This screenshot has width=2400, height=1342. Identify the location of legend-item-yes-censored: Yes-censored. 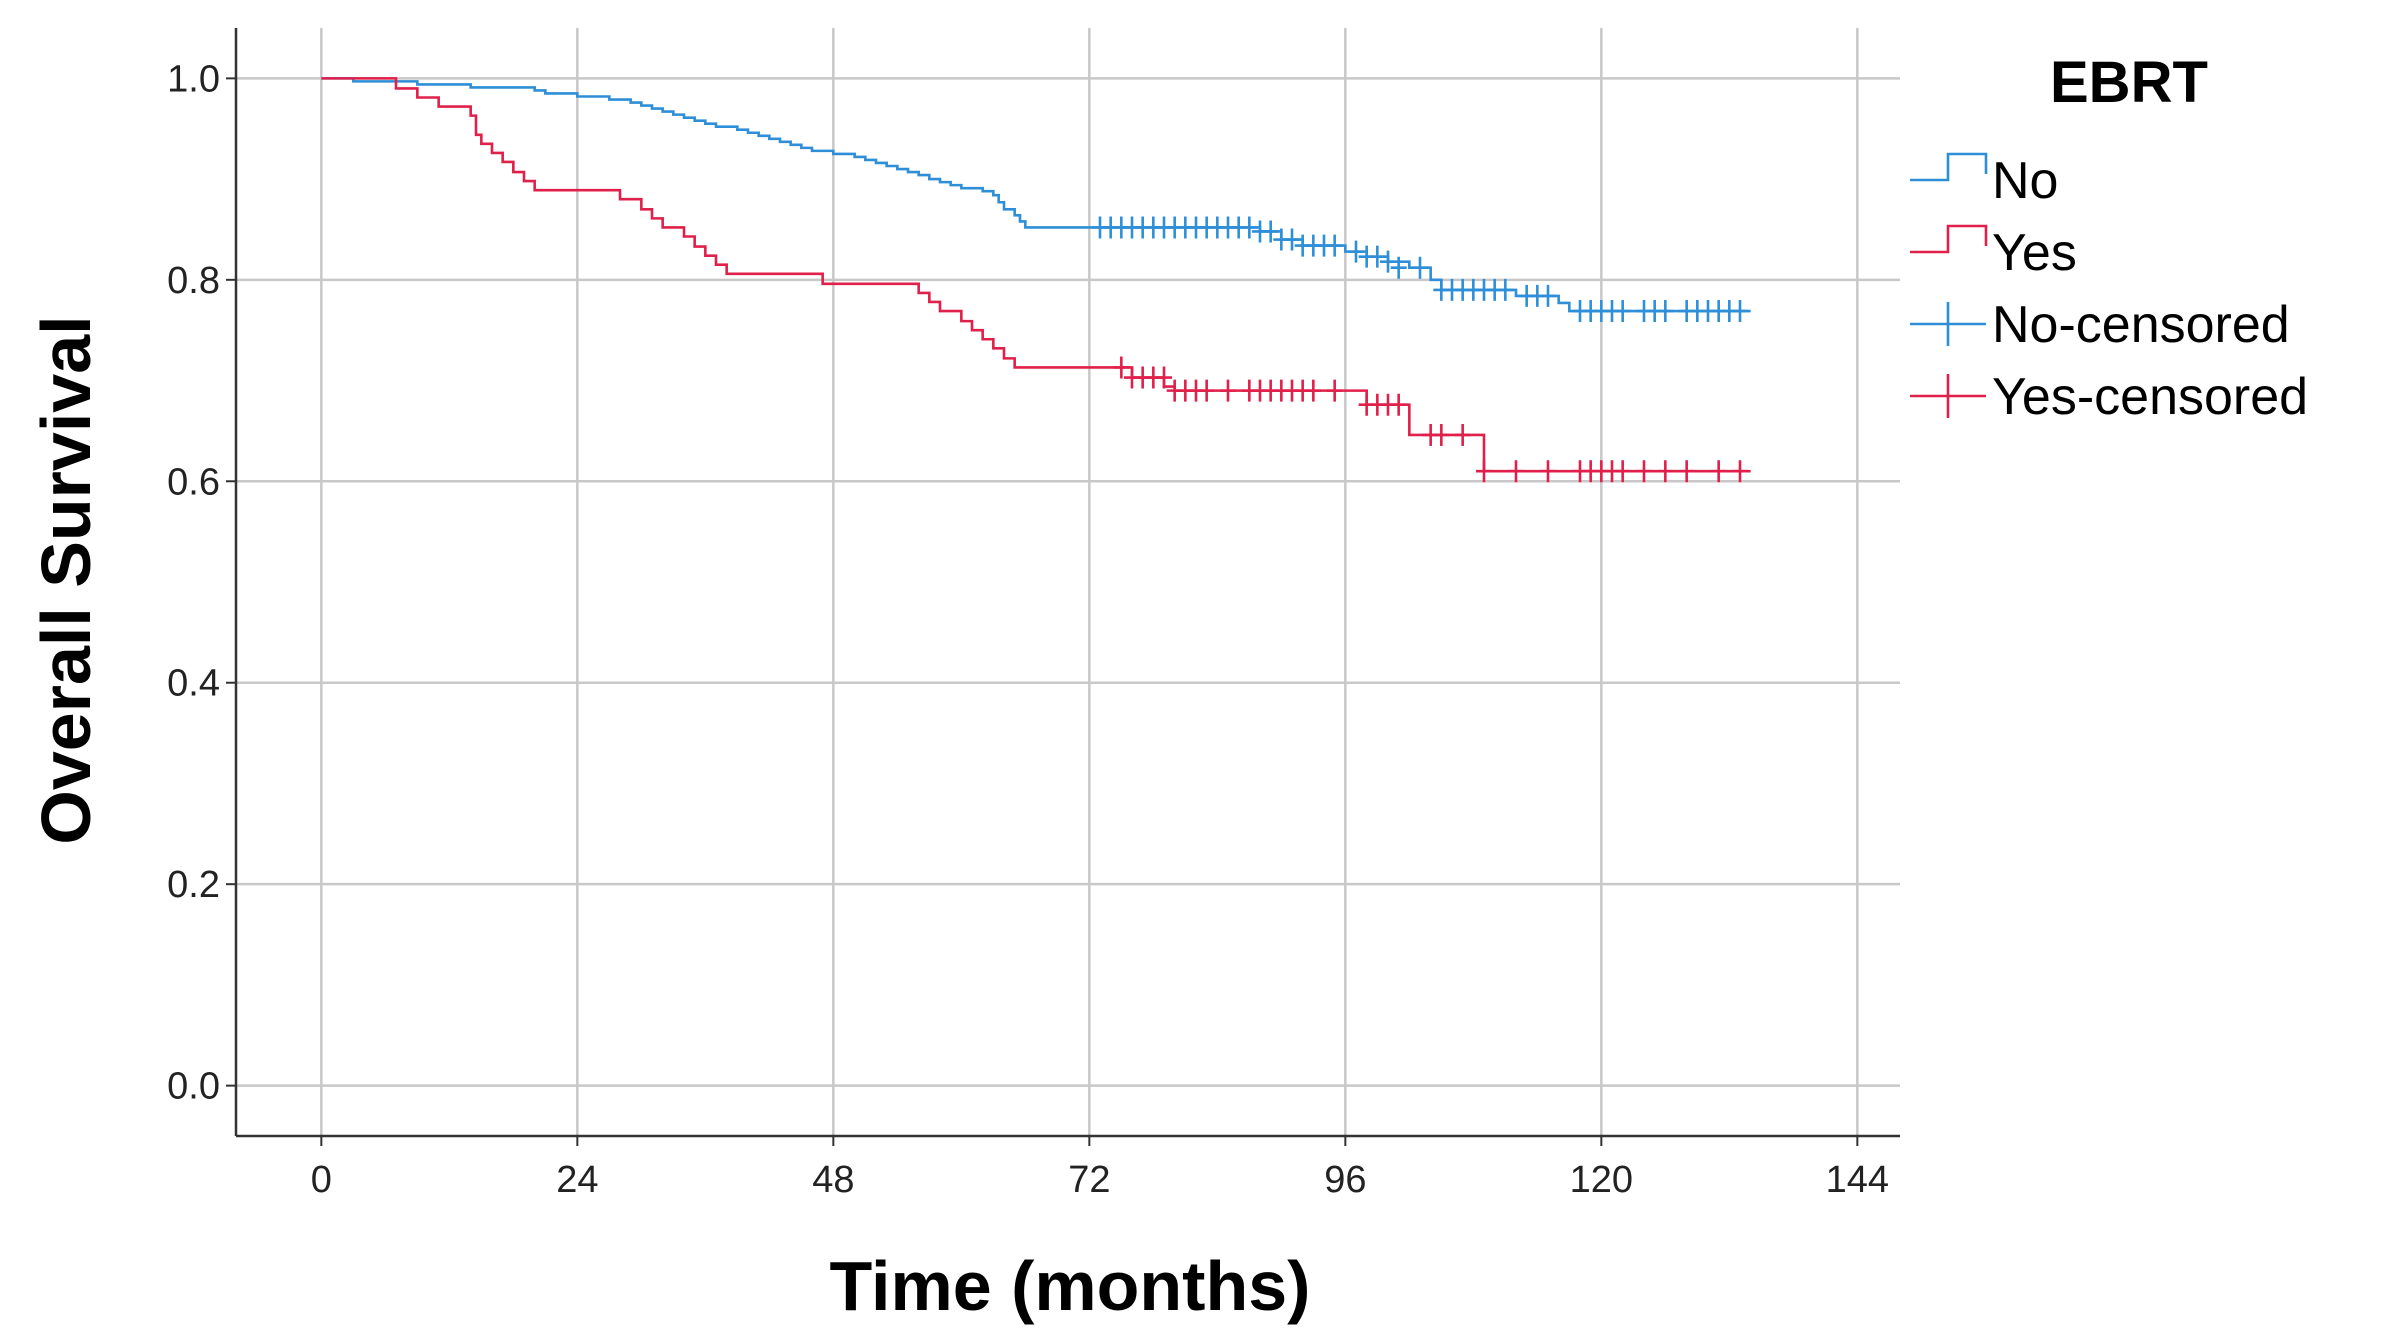
(2109, 397).